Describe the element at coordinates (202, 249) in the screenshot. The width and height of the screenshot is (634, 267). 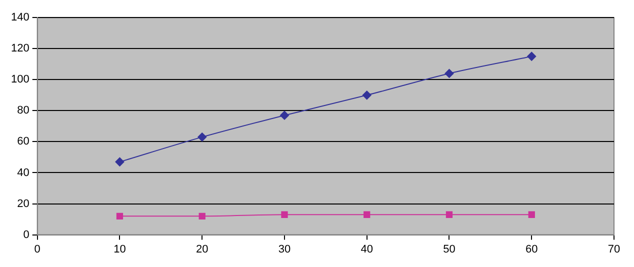
I see `x-tick-label: 20` at that location.